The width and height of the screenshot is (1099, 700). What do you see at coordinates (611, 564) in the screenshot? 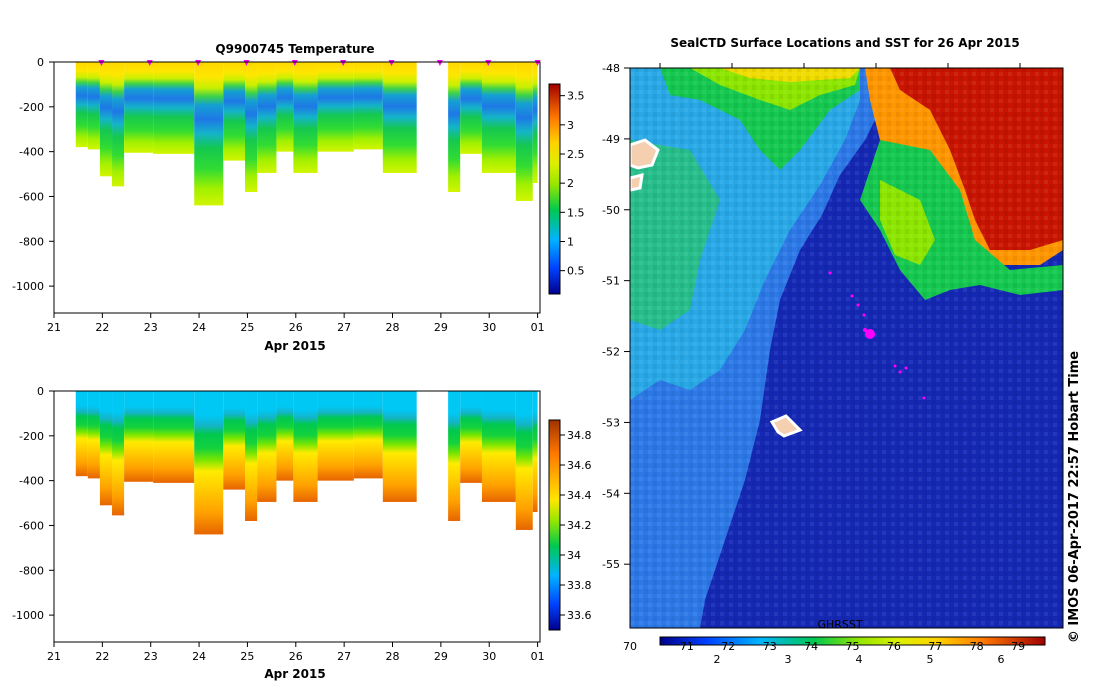
I see `lat-tick-label: -55` at bounding box center [611, 564].